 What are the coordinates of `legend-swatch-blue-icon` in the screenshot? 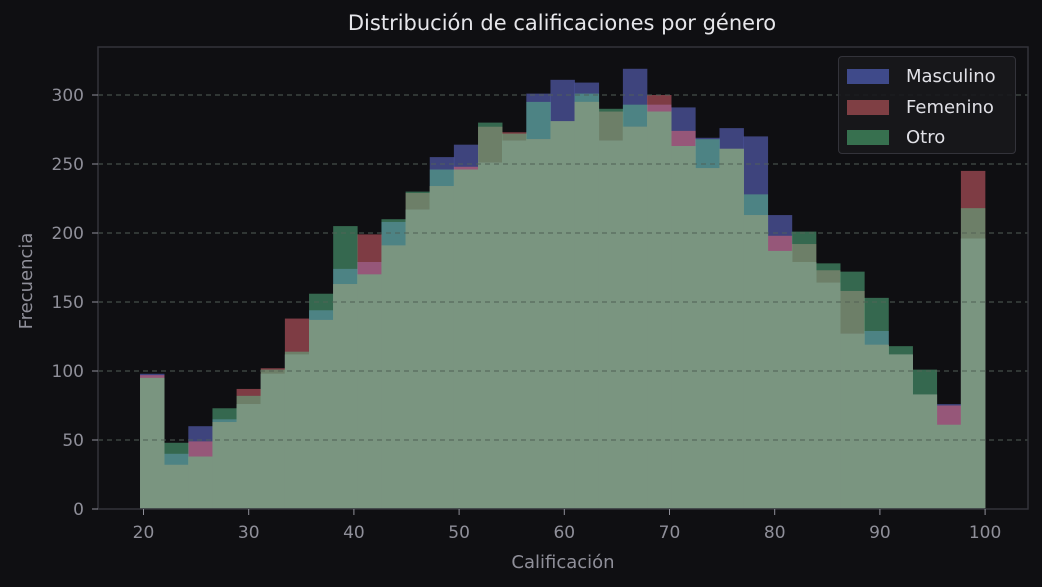 It's located at (868, 76).